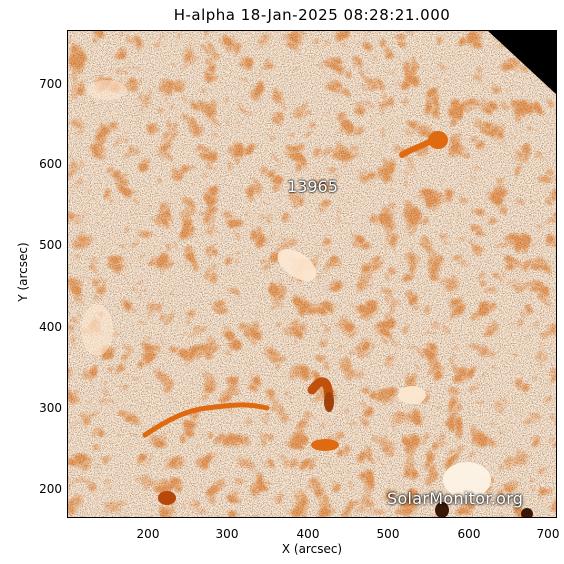  I want to click on x-tick-label: 500, so click(388, 534).